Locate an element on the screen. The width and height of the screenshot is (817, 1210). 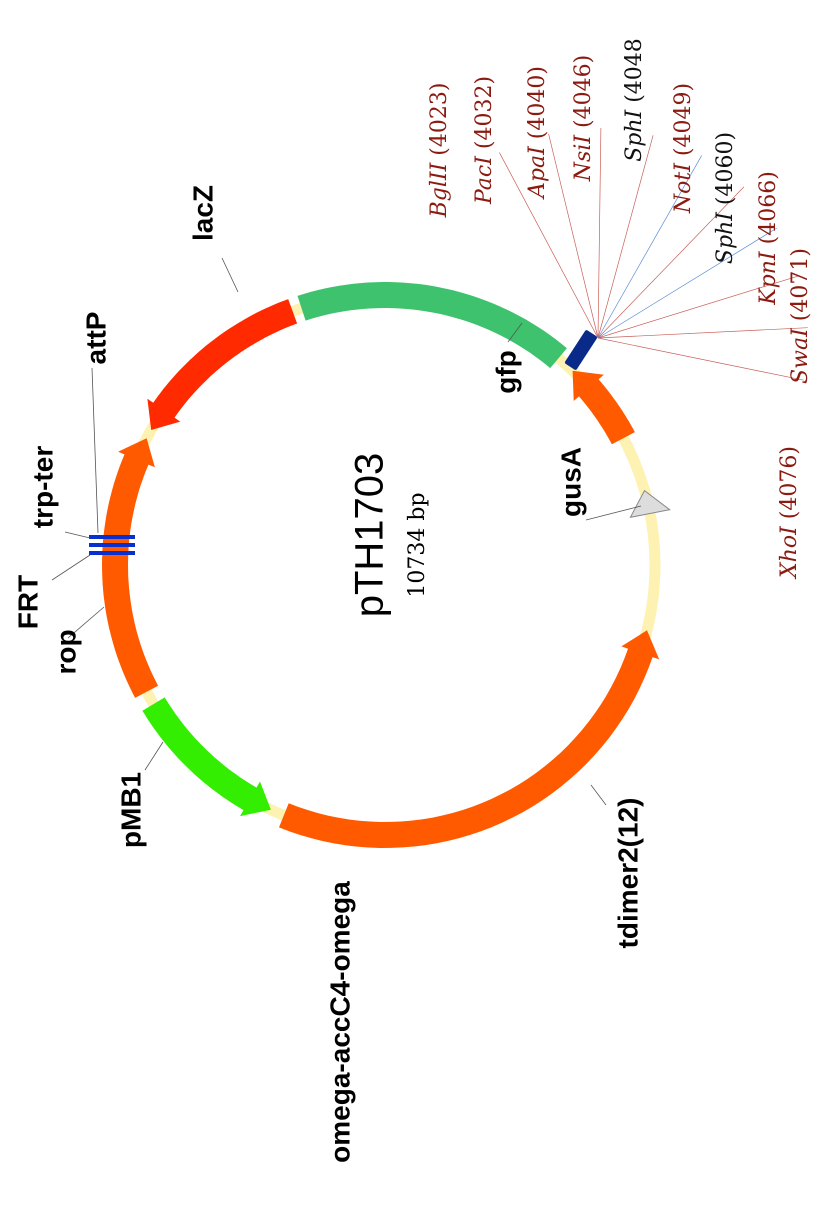
label-omega: omega-accC4-omega is located at coordinates (339, 1022).